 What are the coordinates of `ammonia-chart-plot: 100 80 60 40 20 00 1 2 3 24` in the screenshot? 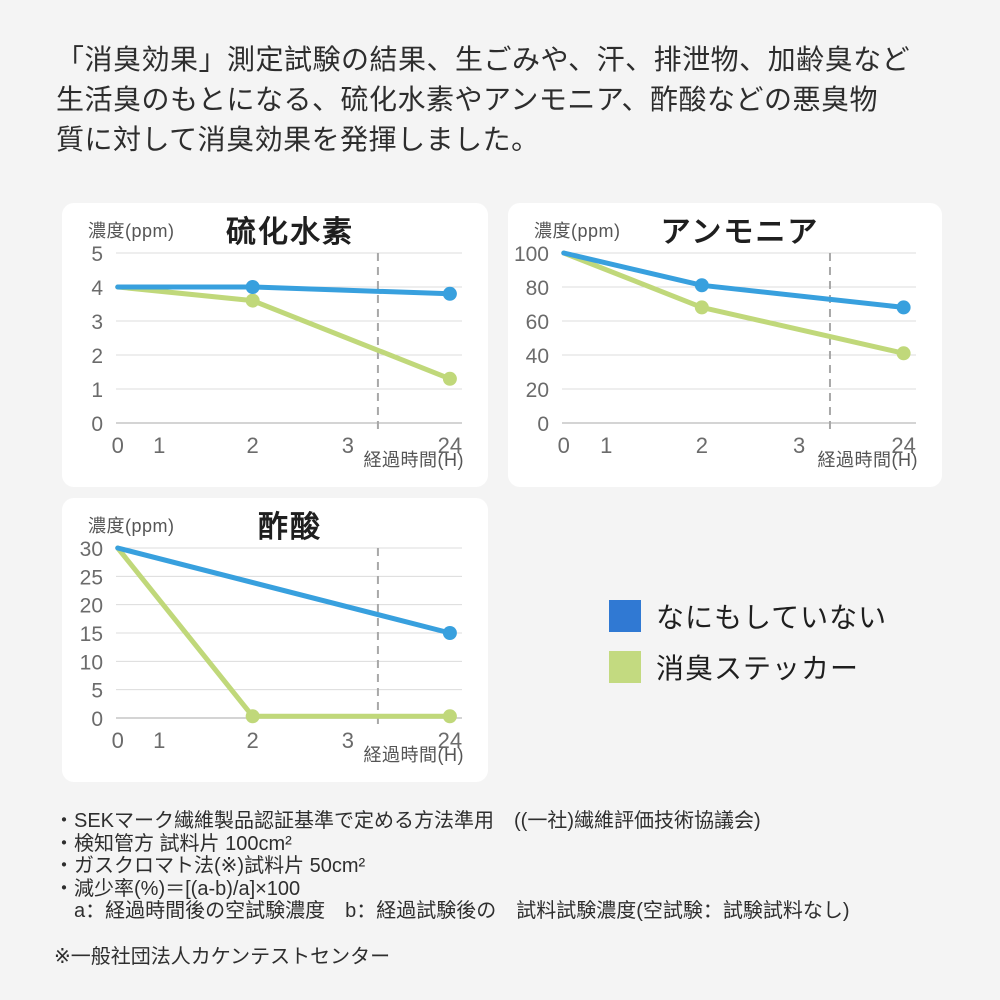 It's located at (715, 350).